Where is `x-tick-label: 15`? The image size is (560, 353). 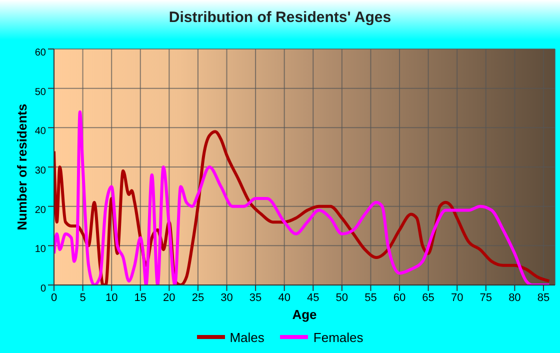
x-tick-label: 15 is located at coordinates (140, 298).